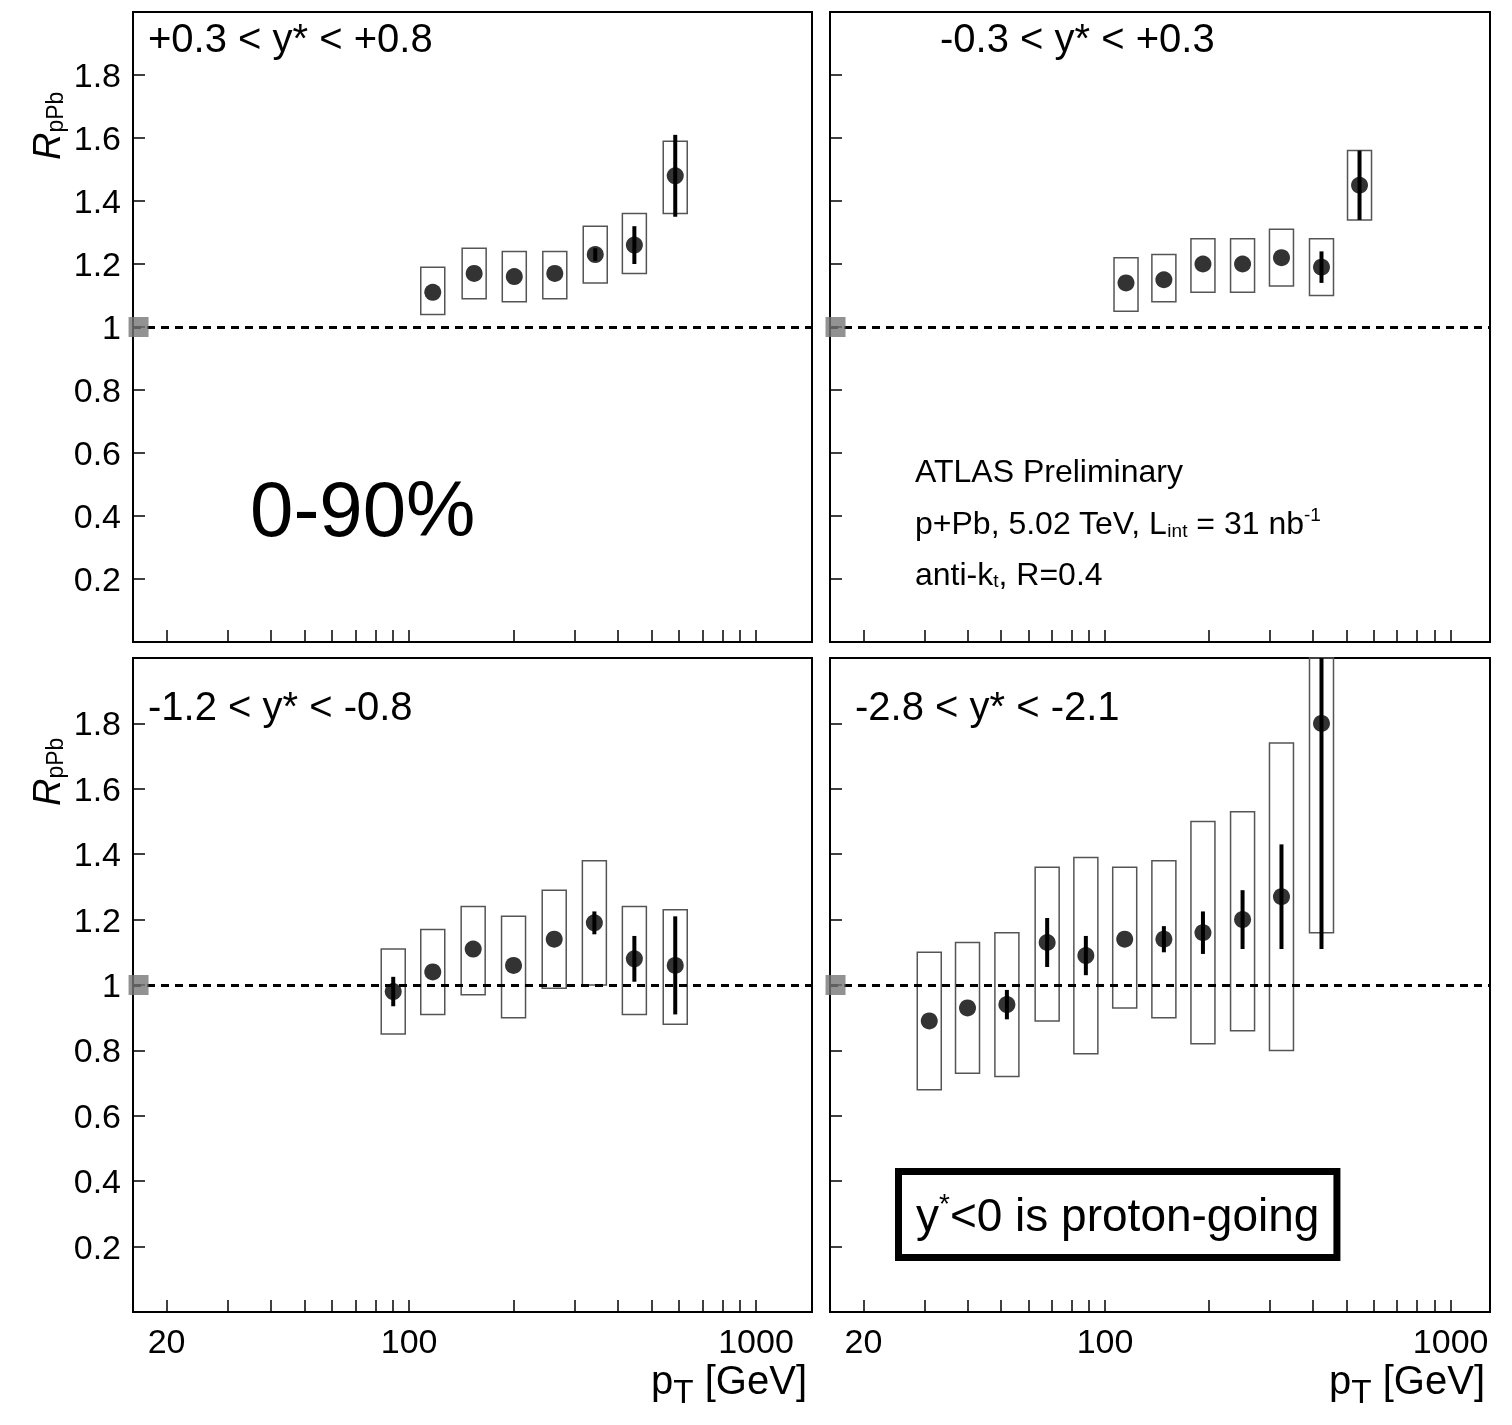 This screenshot has height=1425, width=1512. What do you see at coordinates (987, 706) in the screenshot?
I see `annotation: -2.8 < y* < -2.1` at bounding box center [987, 706].